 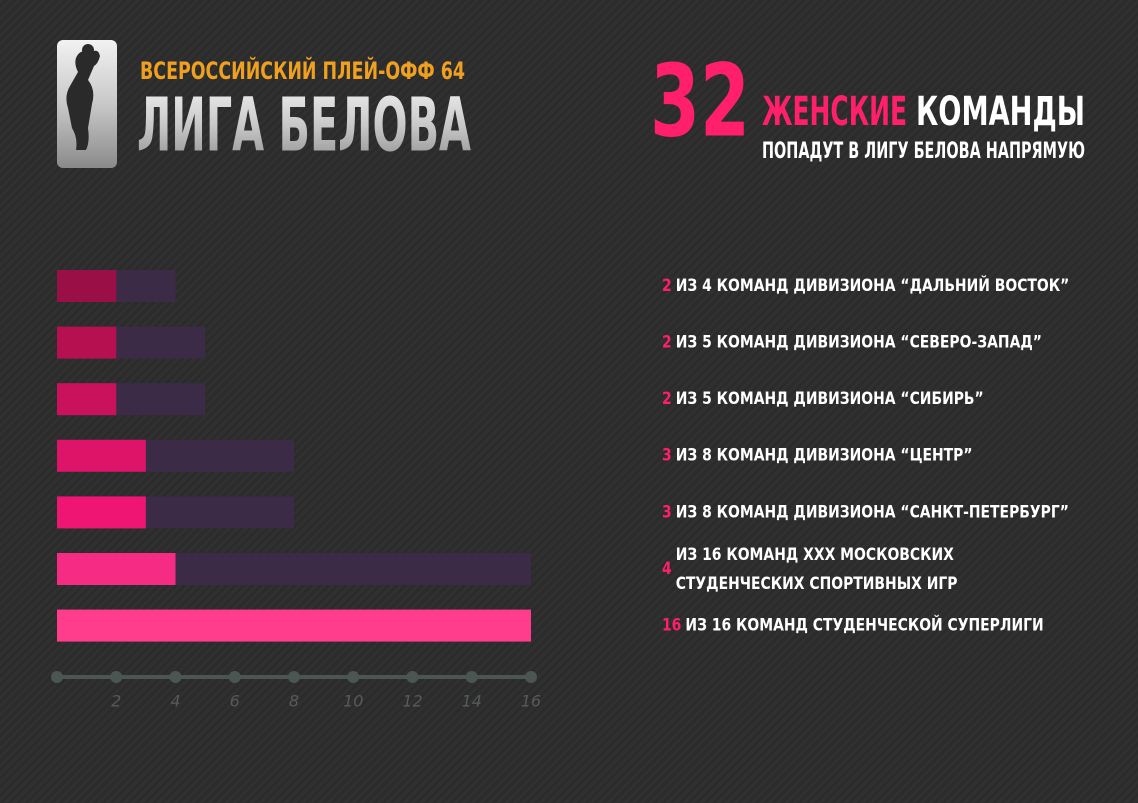 What do you see at coordinates (815, 555) in the screenshot?
I see `category-label: ИЗ 16 КОМАНД XXX МОСКОВСКИХ` at bounding box center [815, 555].